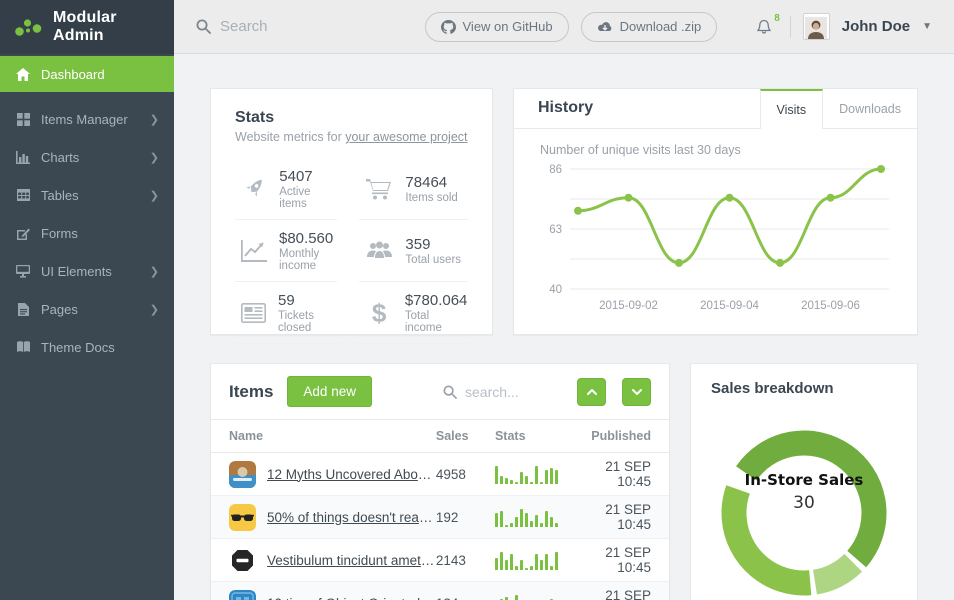  I want to click on sales-title: Sales breakdown, so click(772, 388).